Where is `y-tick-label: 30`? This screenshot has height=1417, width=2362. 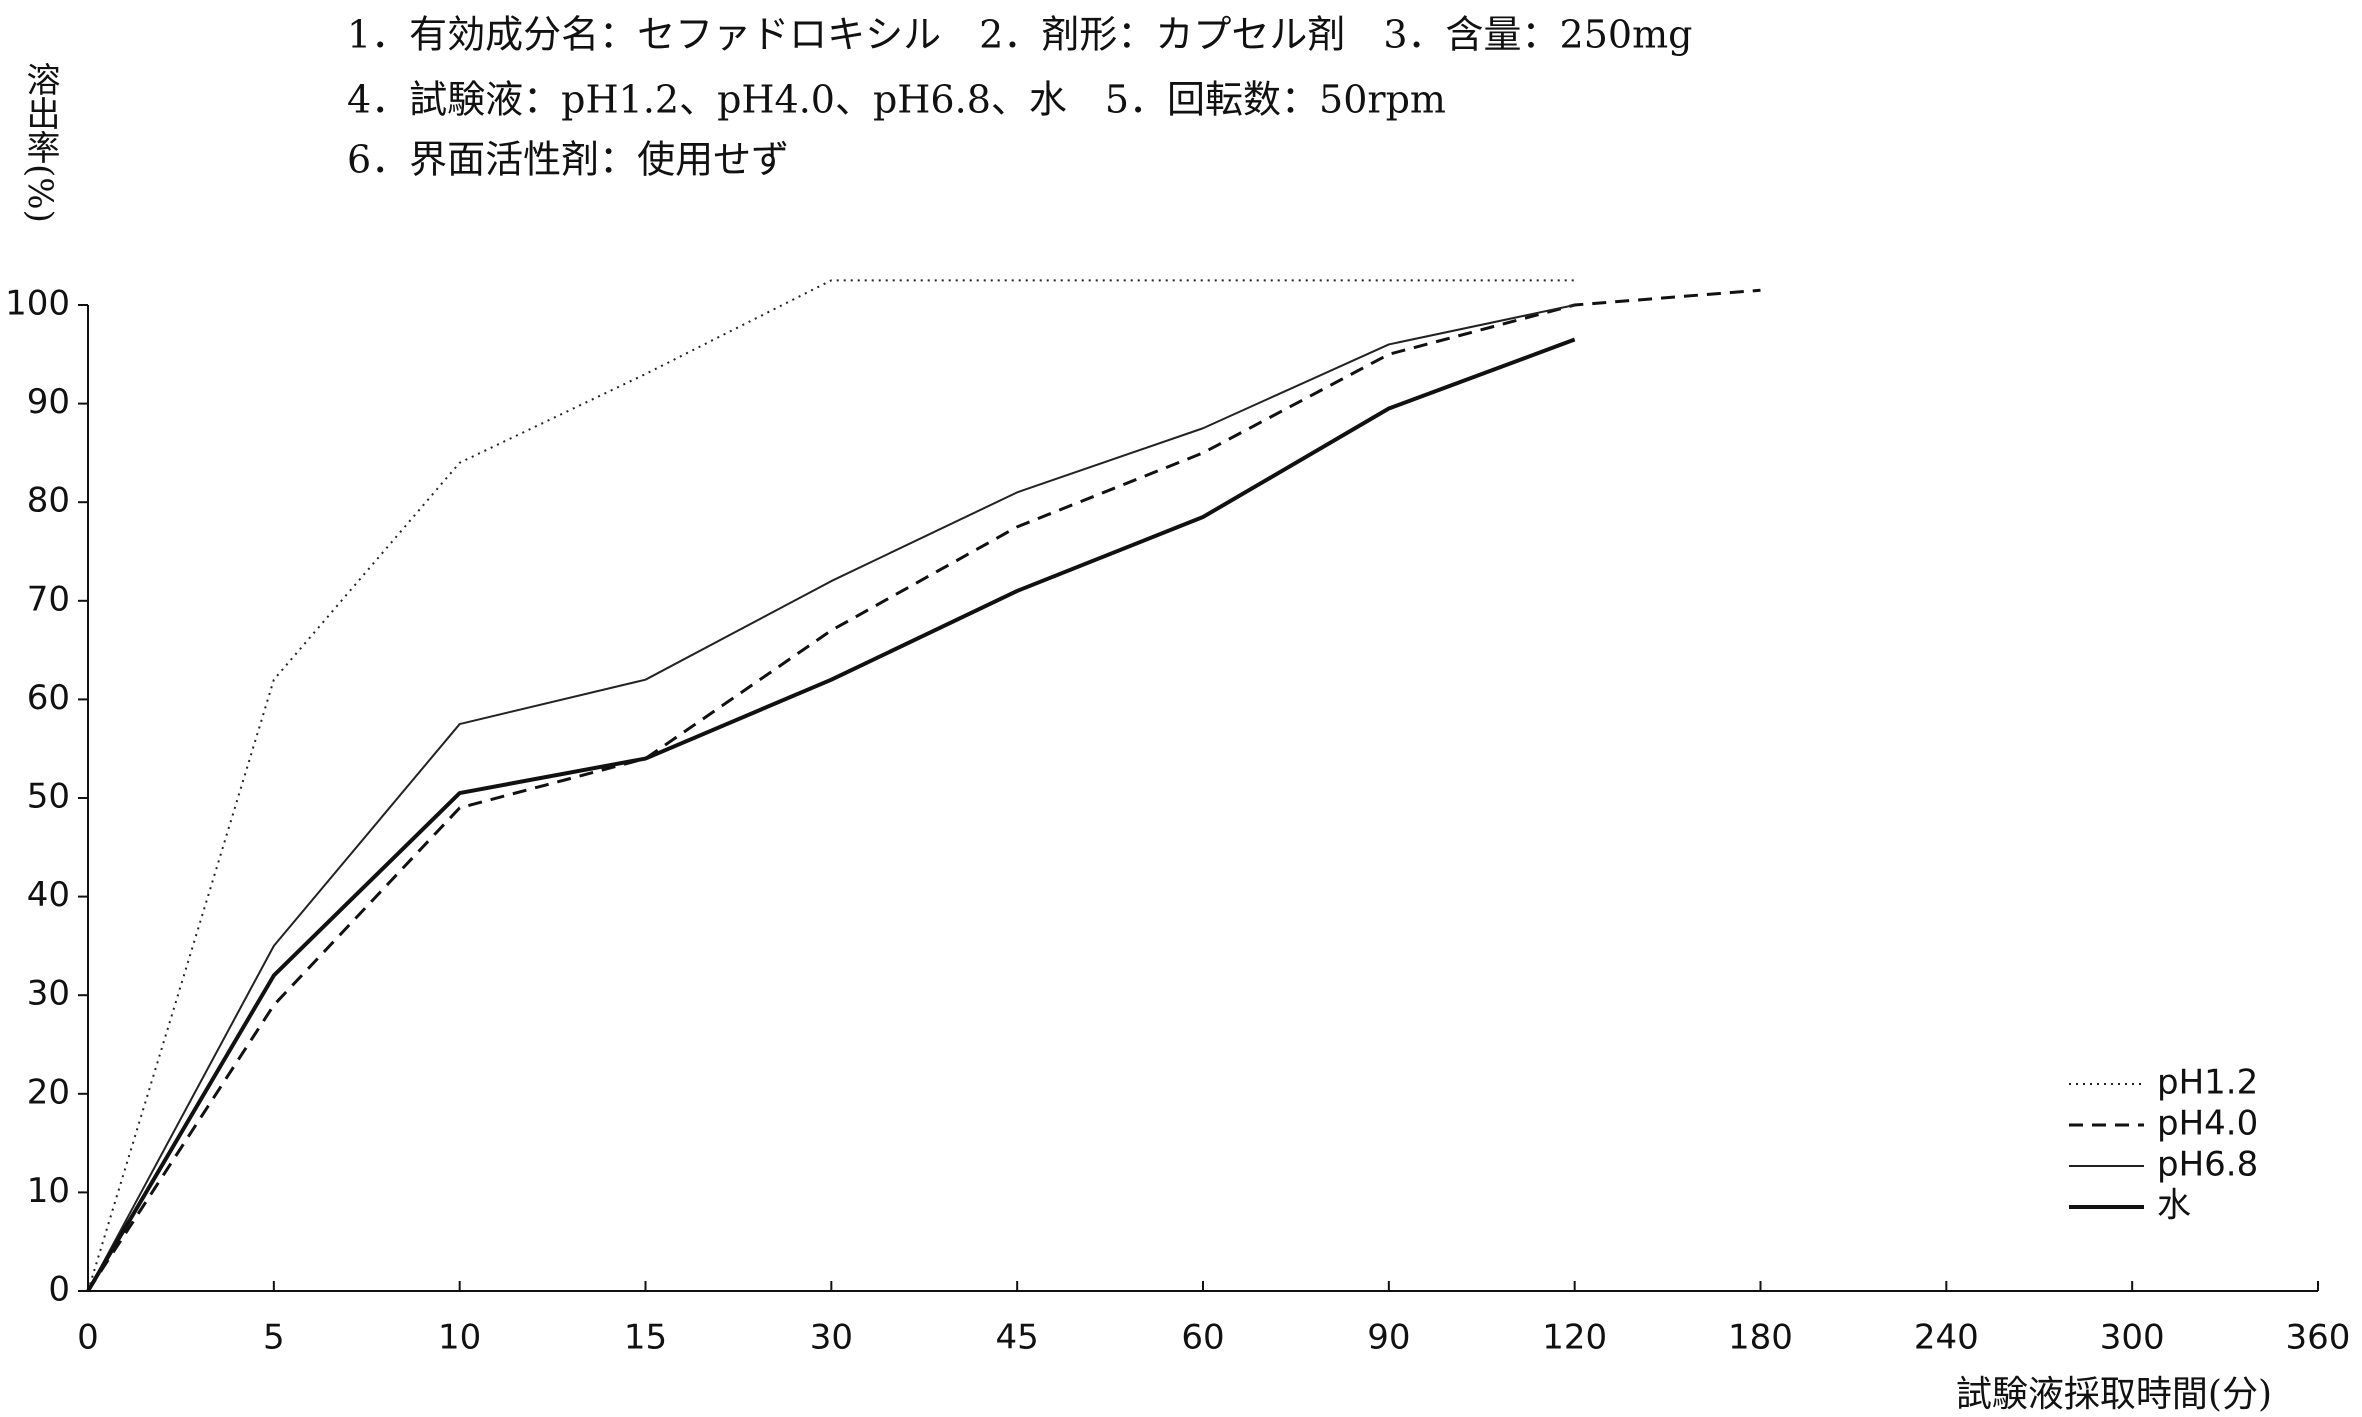
y-tick-label: 30 is located at coordinates (48, 994).